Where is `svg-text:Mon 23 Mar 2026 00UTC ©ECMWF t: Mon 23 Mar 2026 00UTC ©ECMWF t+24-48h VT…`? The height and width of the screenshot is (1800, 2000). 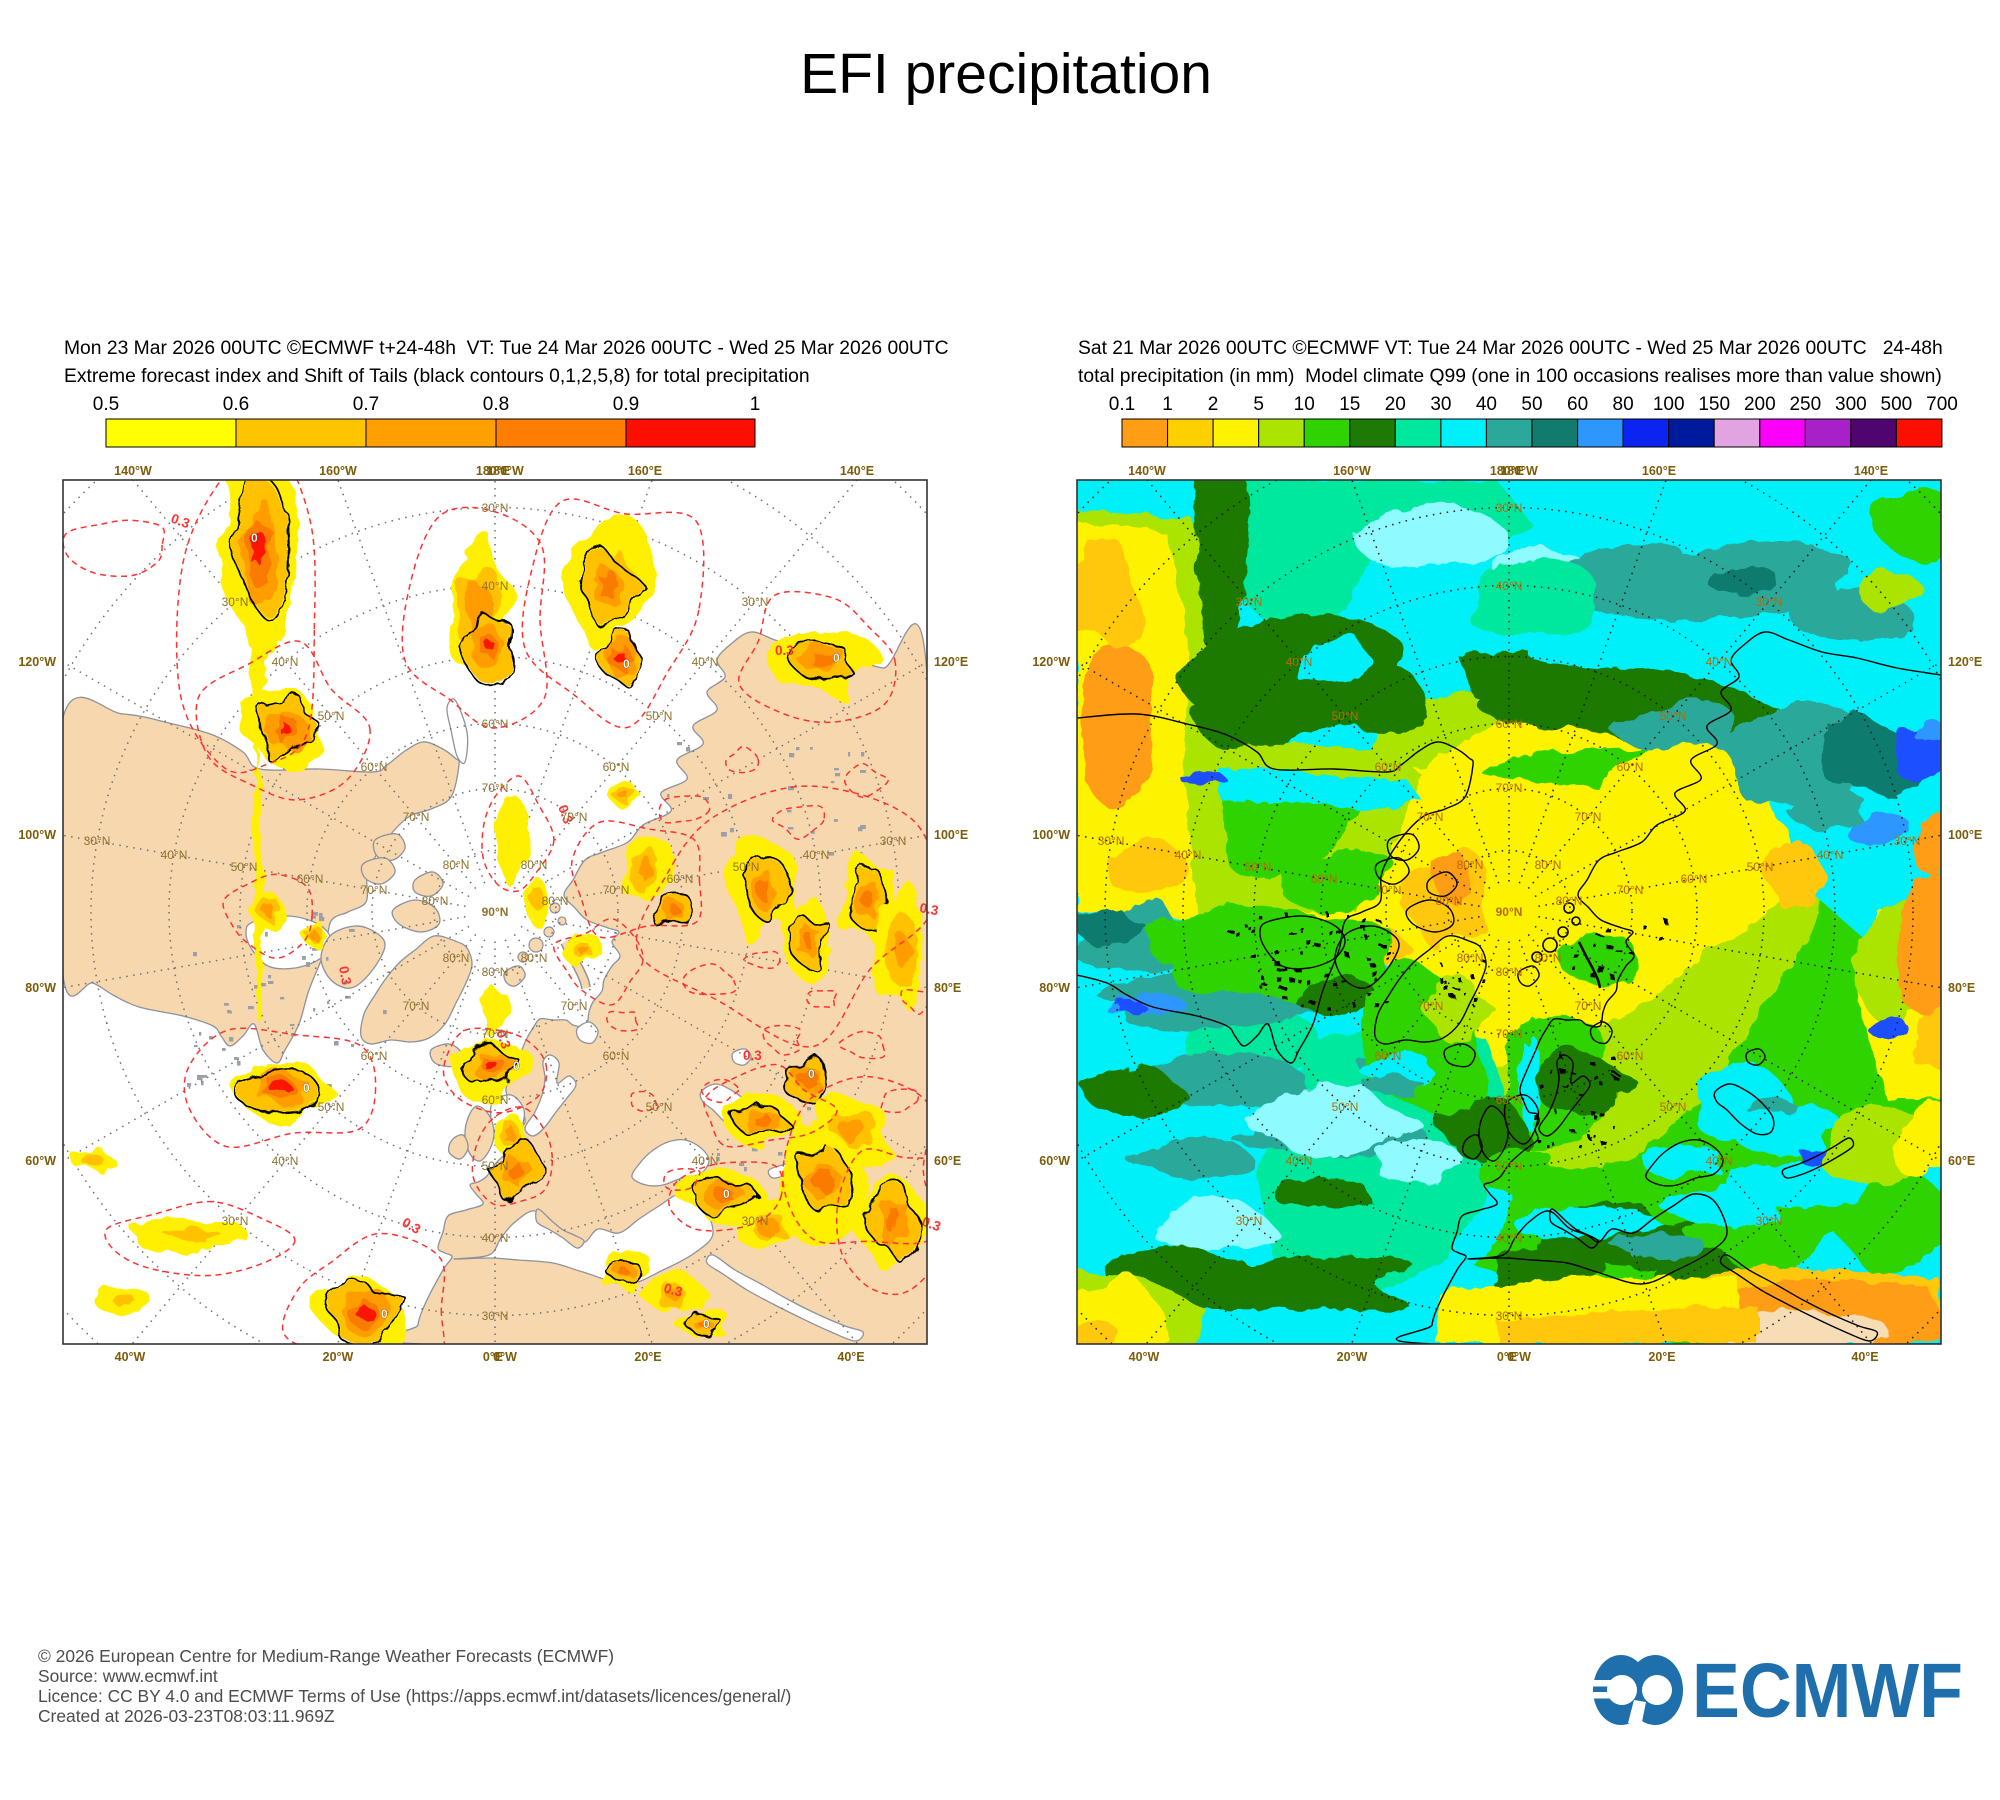 svg-text:Mon 23 Mar 2026 00UTC ©ECMWF t: Mon 23 Mar 2026 00UTC ©ECMWF t+24-48h VT… is located at coordinates (506, 348).